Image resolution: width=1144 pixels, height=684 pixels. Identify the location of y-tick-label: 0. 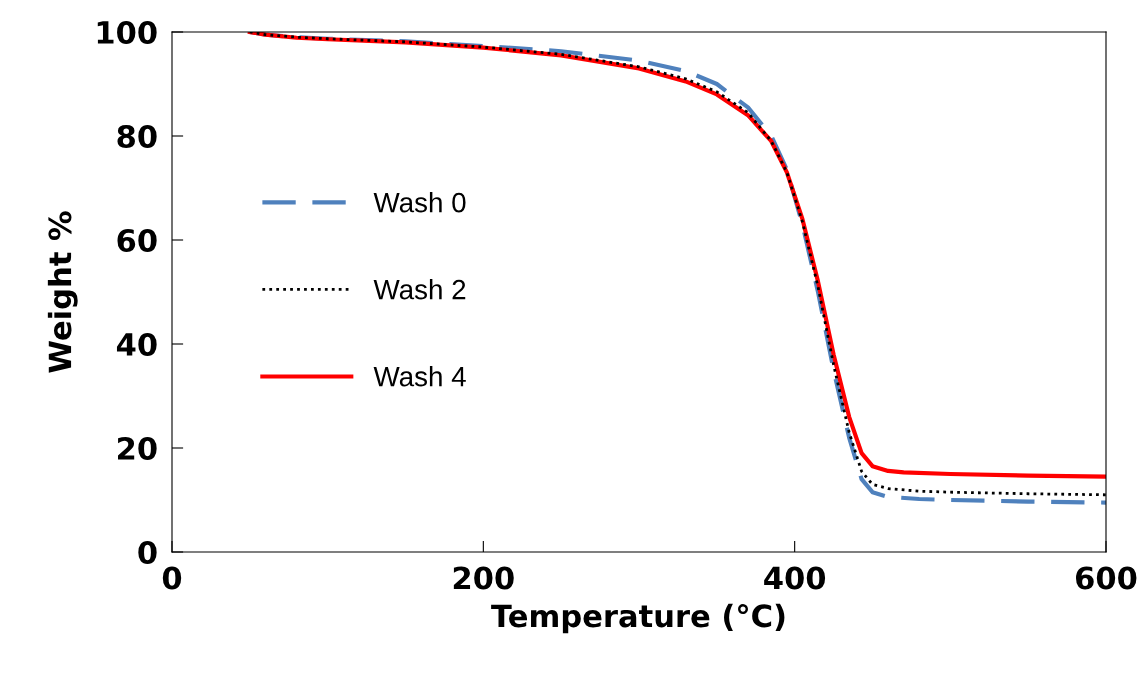
(147, 552).